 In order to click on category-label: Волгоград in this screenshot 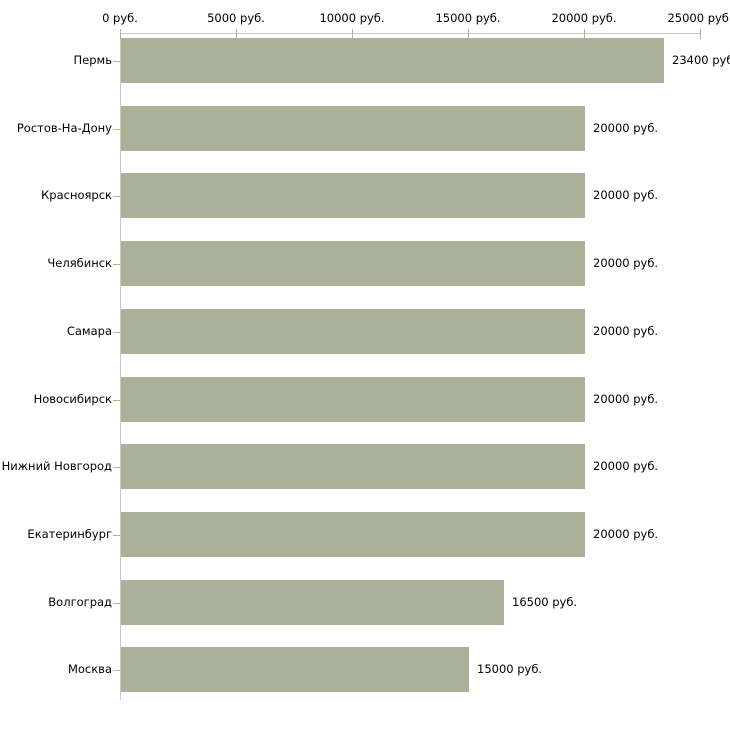, I will do `click(80, 602)`.